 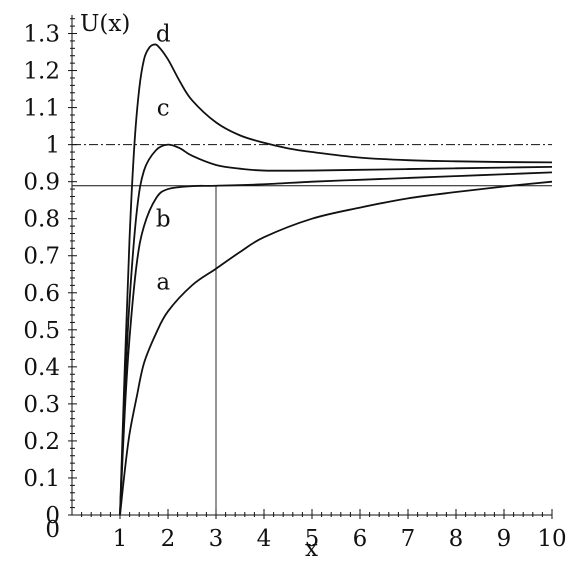 What do you see at coordinates (41, 442) in the screenshot?
I see `y-tick-label: 0.2` at bounding box center [41, 442].